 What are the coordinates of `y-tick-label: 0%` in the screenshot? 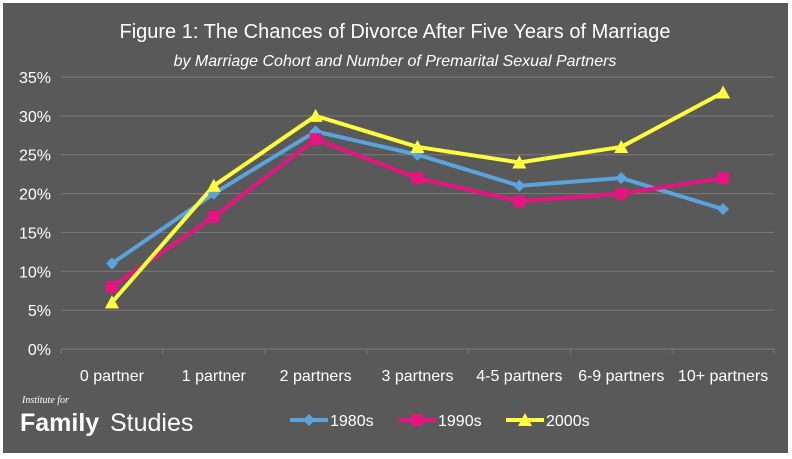 It's located at (39, 350).